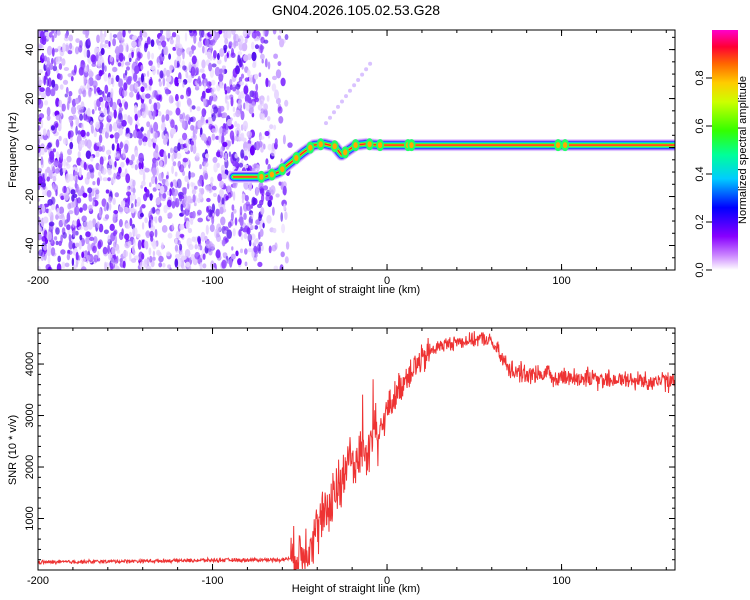 This screenshot has height=600, width=750. Describe the element at coordinates (451, 160) in the screenshot. I see `spectrogram-ridge` at that location.